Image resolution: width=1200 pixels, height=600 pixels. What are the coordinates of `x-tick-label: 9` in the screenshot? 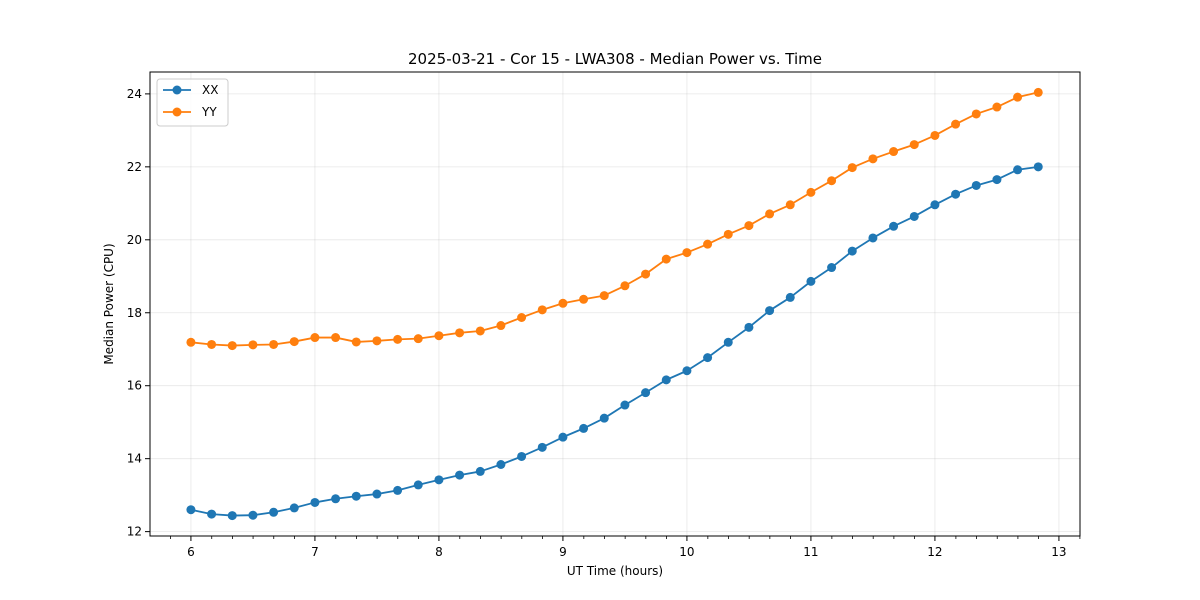 It's located at (563, 552).